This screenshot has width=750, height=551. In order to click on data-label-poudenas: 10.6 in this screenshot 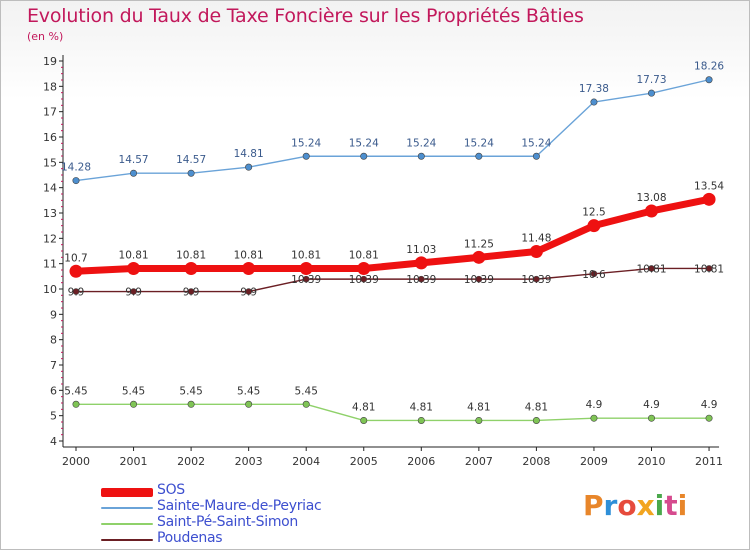, I will do `click(594, 275)`.